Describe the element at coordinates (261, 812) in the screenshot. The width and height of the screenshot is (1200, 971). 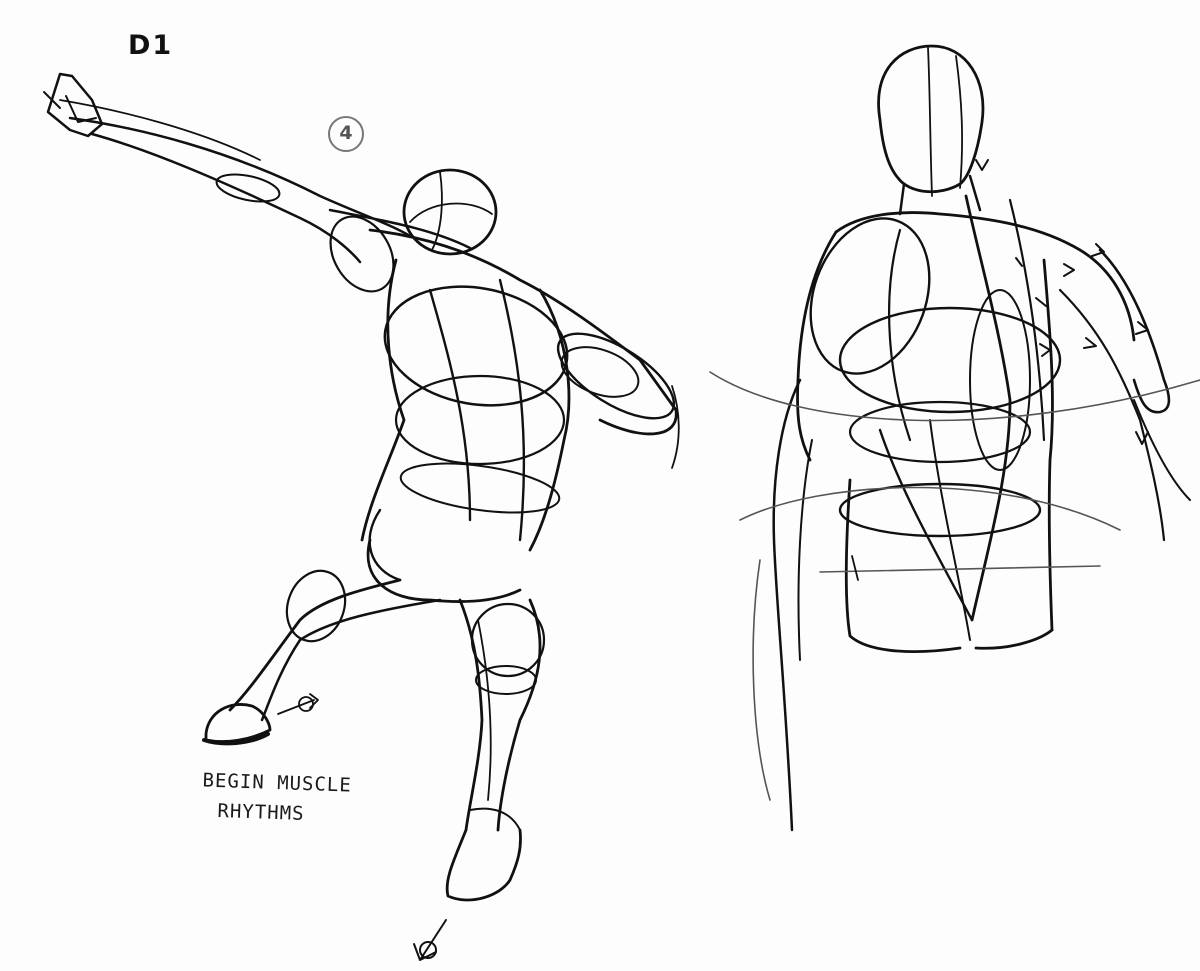
I see `note-line-2: RHYTHMS` at that location.